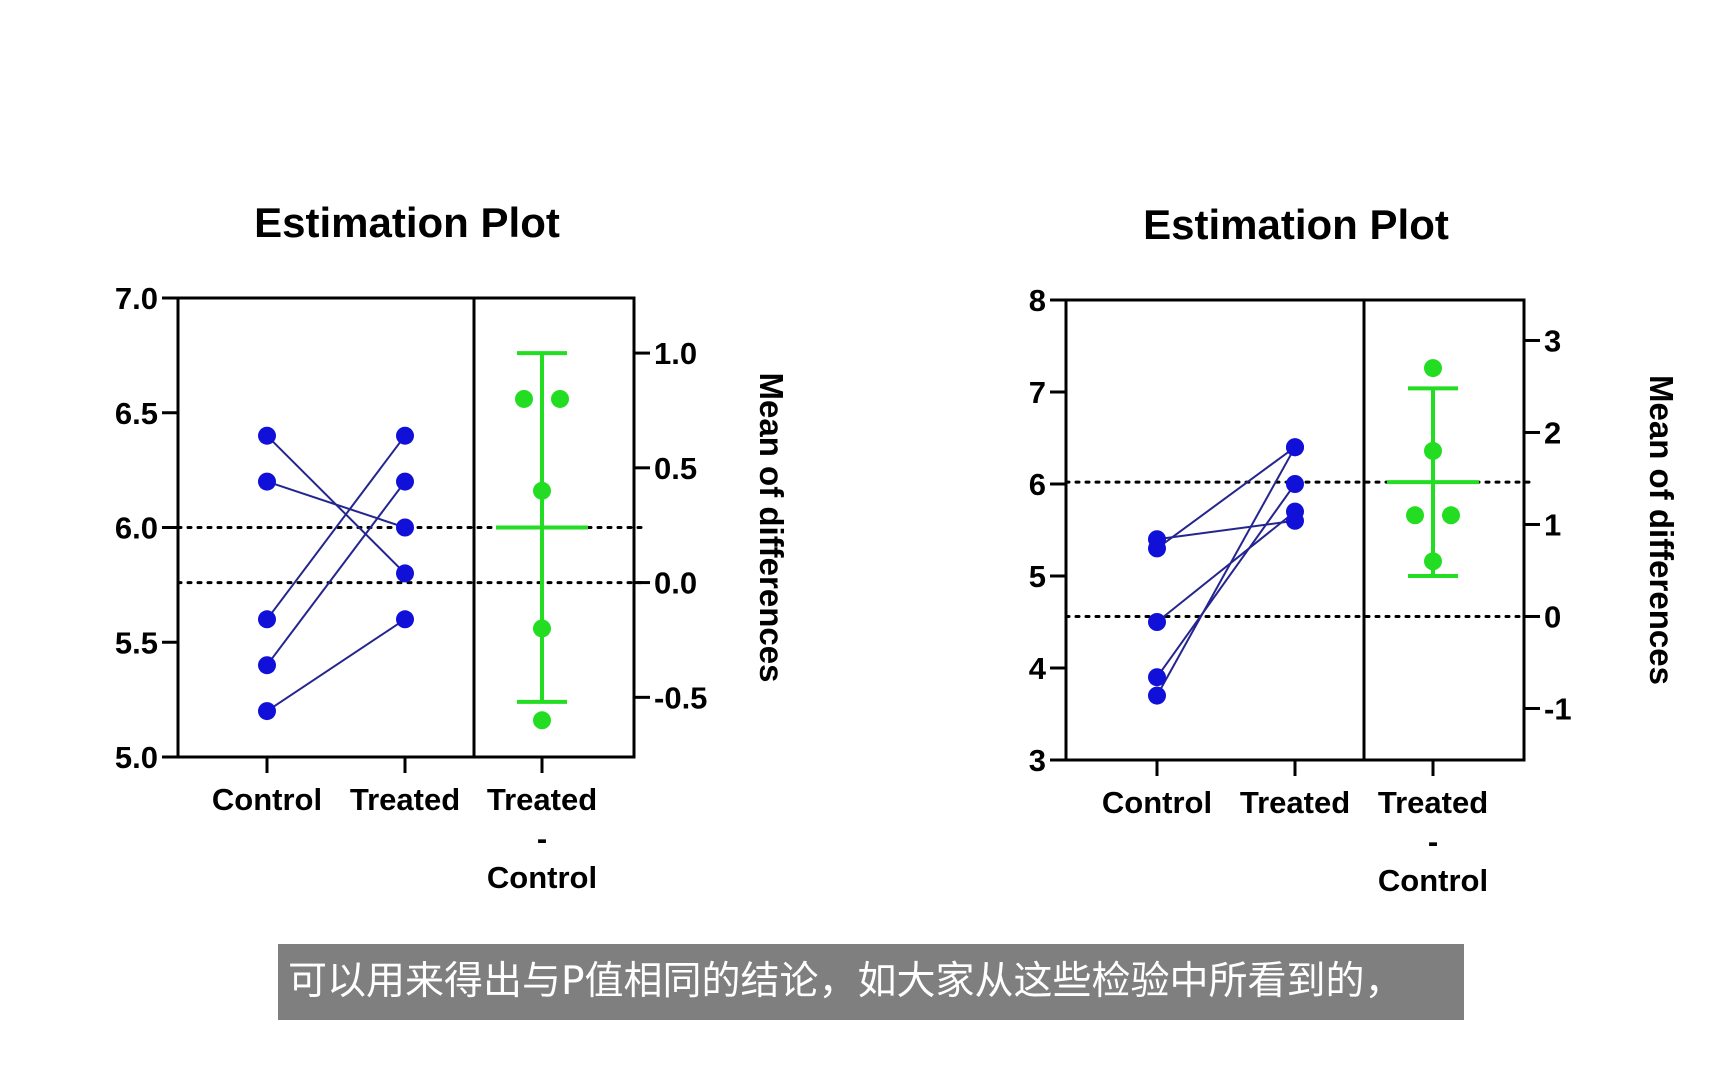 This screenshot has width=1728, height=1080. What do you see at coordinates (675, 468) in the screenshot?
I see `right-axis-tick-label: 0.5` at bounding box center [675, 468].